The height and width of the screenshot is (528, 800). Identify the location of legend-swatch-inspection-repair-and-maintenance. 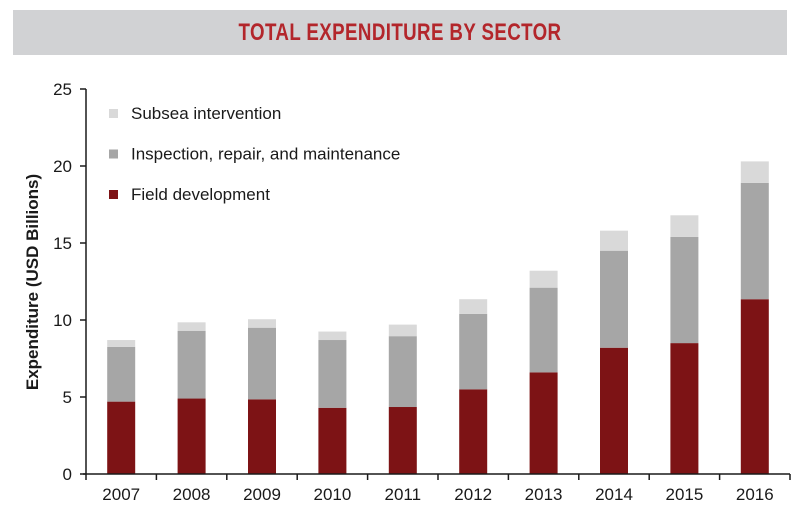
(113, 154).